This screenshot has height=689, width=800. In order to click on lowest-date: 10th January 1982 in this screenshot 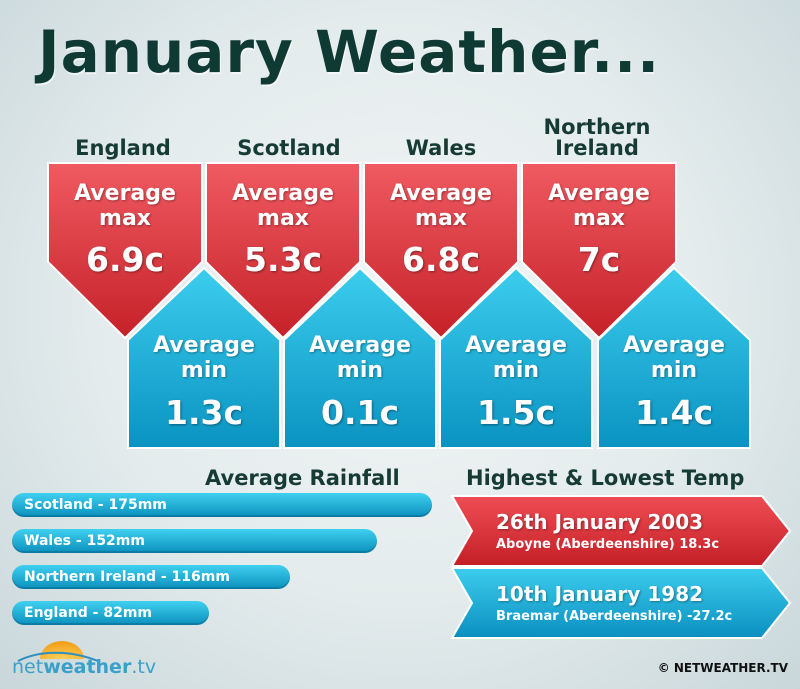, I will do `click(600, 594)`.